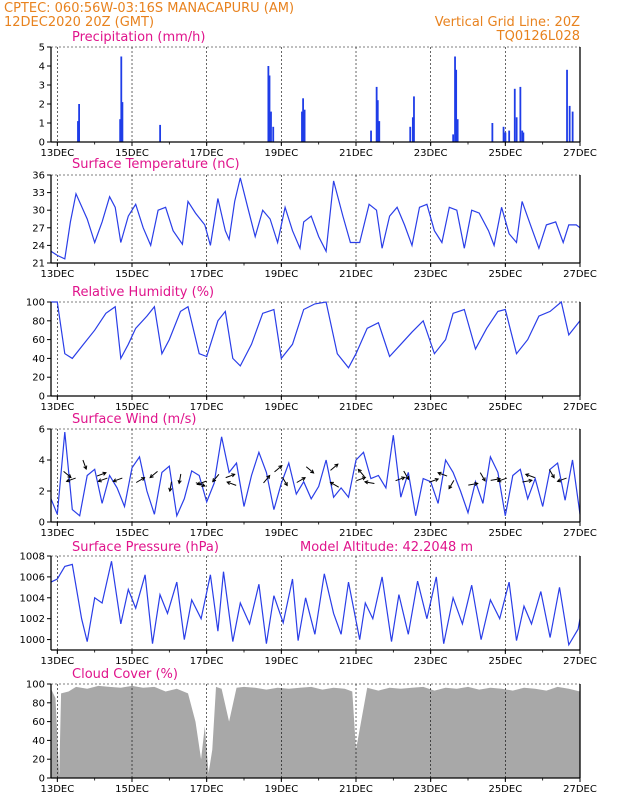  Describe the element at coordinates (431, 661) in the screenshot. I see `x-tick-label: 23DEC` at that location.